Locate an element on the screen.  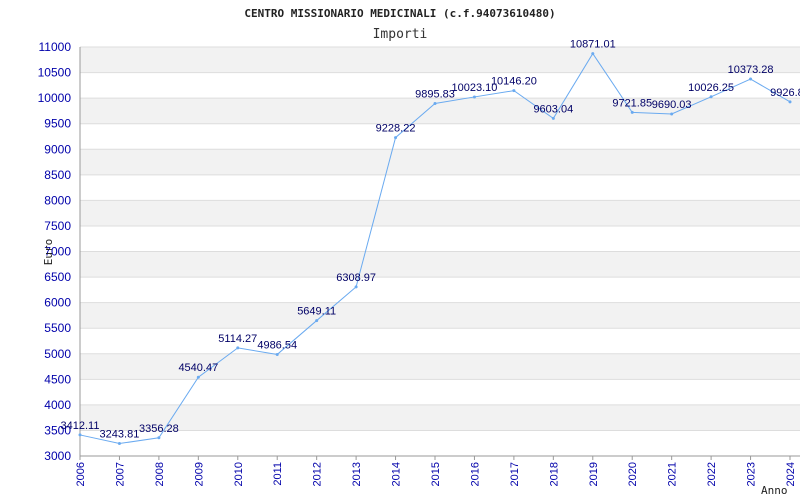
data-label: 9926.85 is located at coordinates (785, 93).